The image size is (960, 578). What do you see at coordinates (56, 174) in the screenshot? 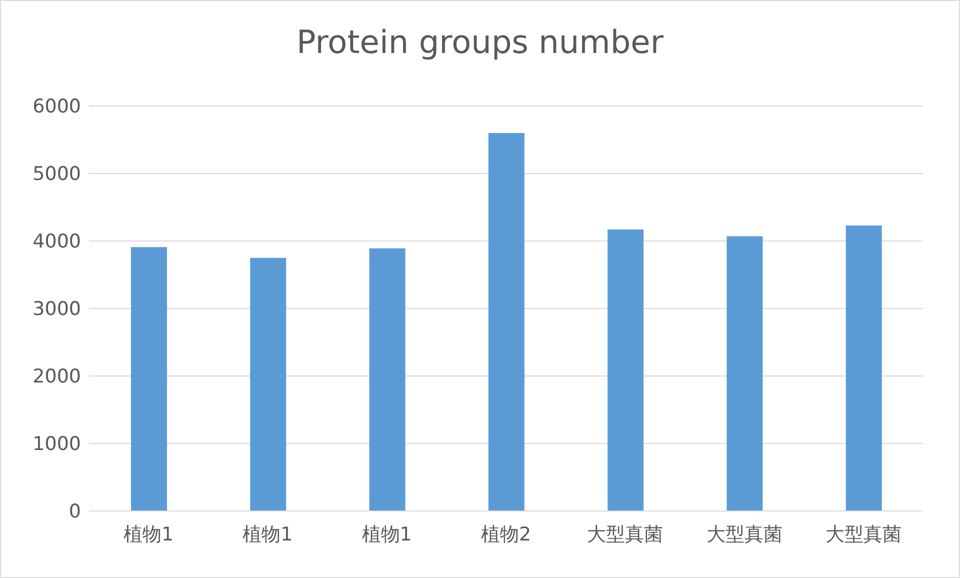
I see `y-tick-label: 5000` at bounding box center [56, 174].